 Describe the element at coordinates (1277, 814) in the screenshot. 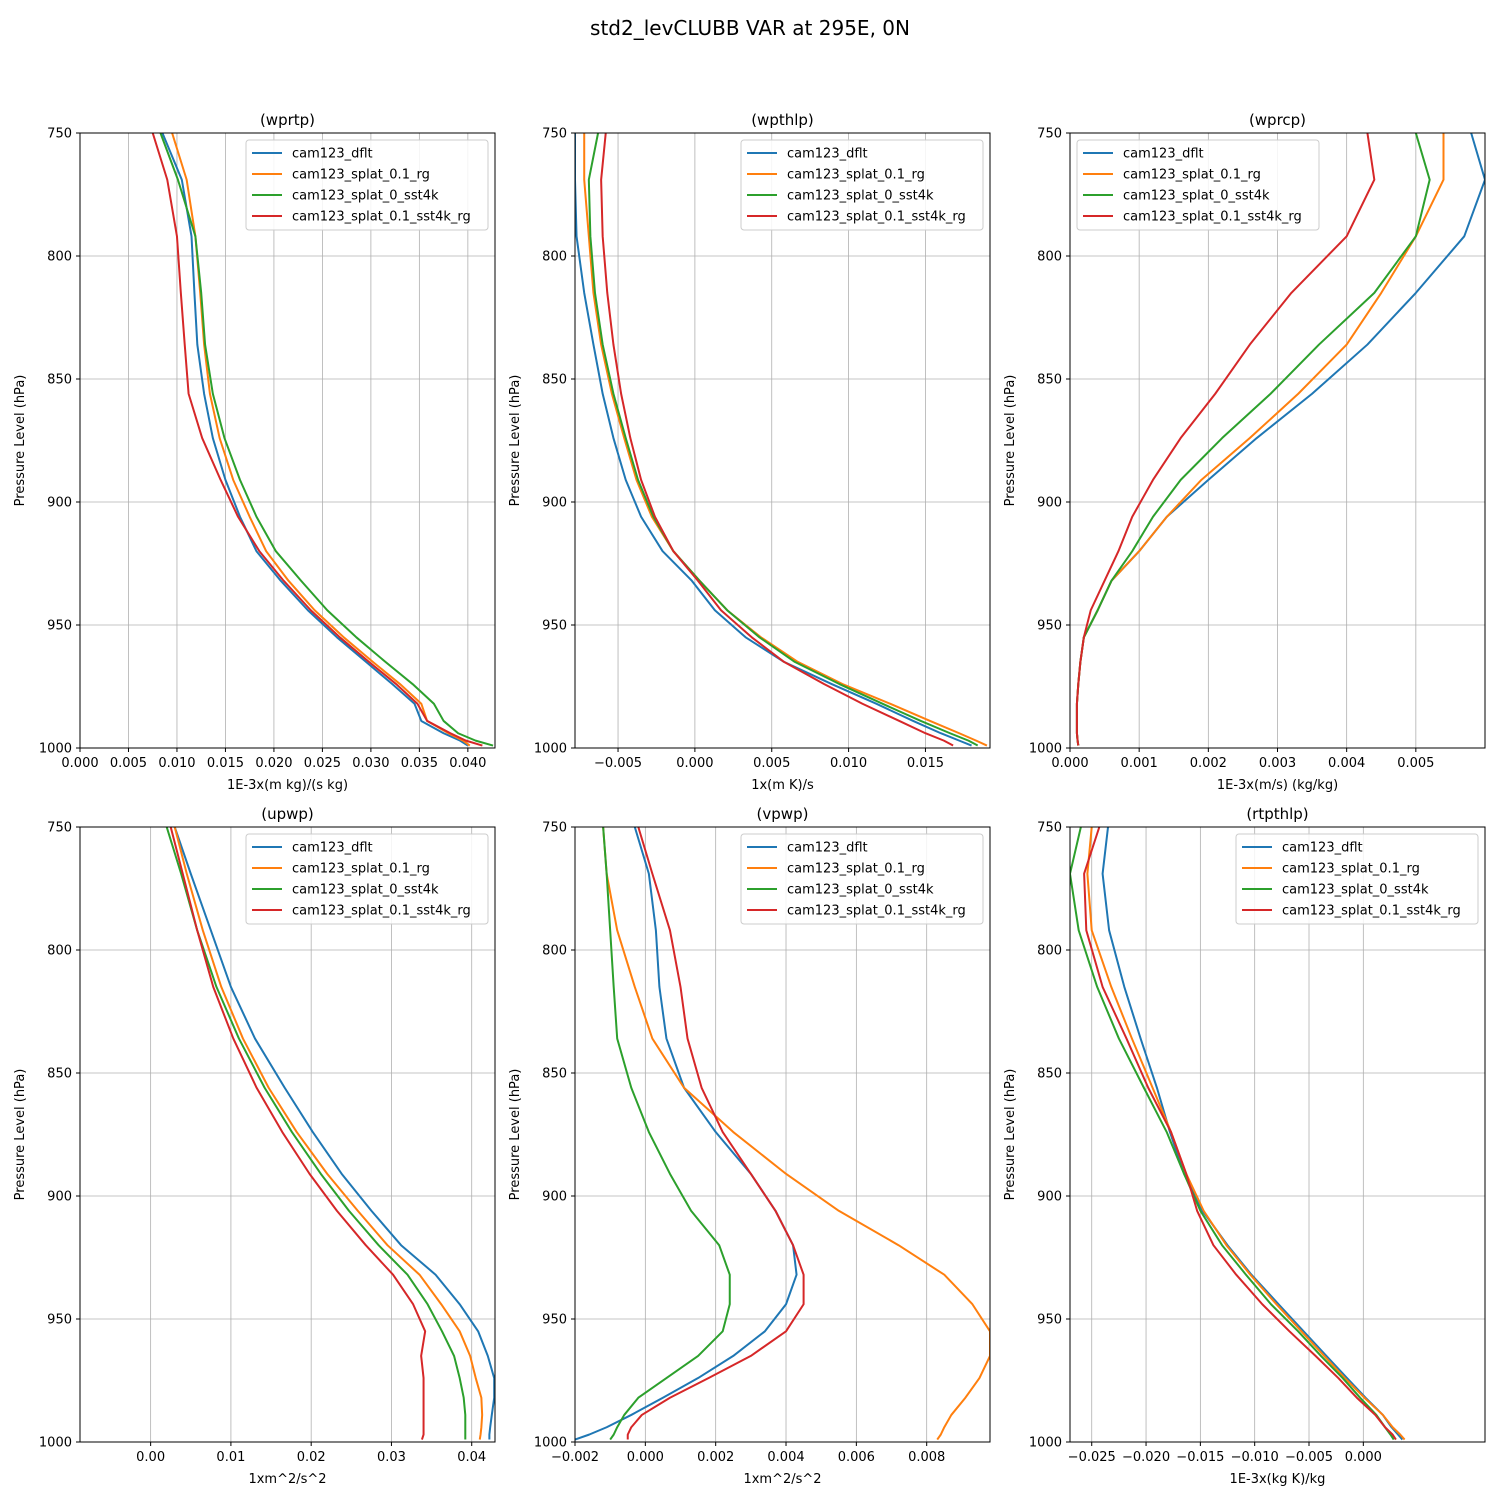

I see `subplot-title: (rtpthlp)` at that location.